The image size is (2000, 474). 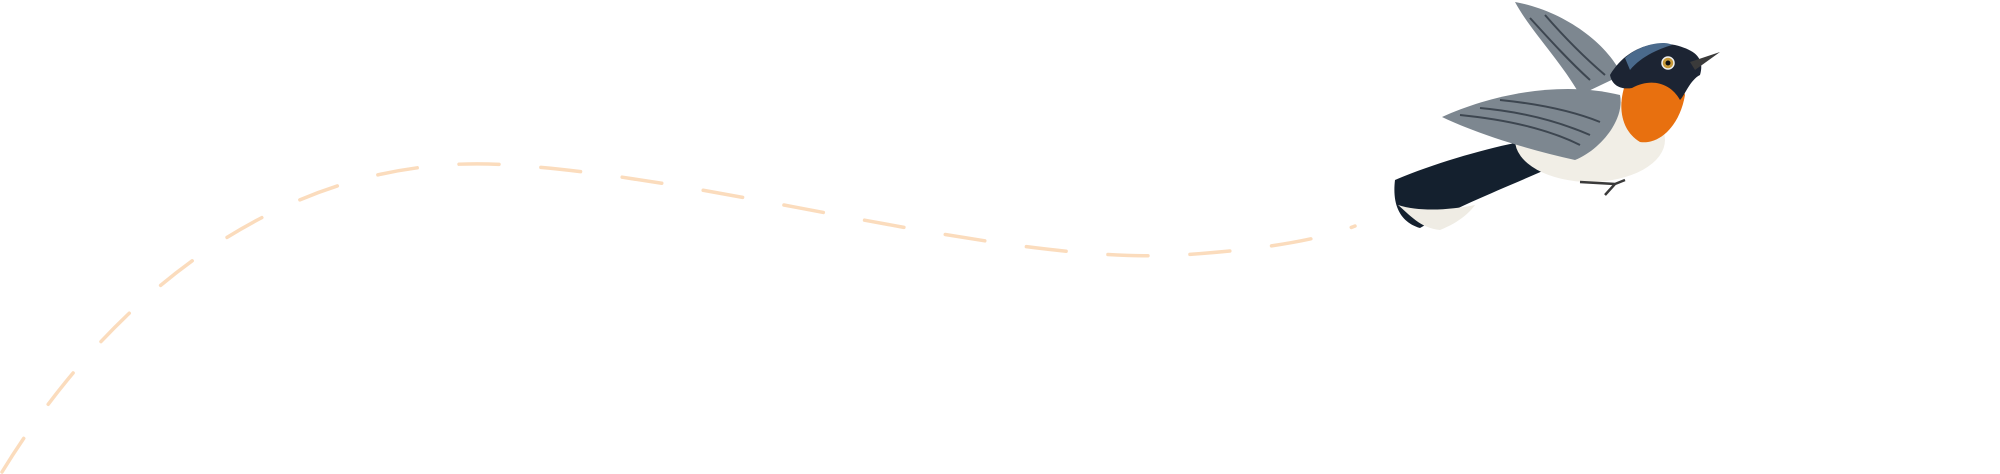 I want to click on bird-crown, so click(x=1648, y=56).